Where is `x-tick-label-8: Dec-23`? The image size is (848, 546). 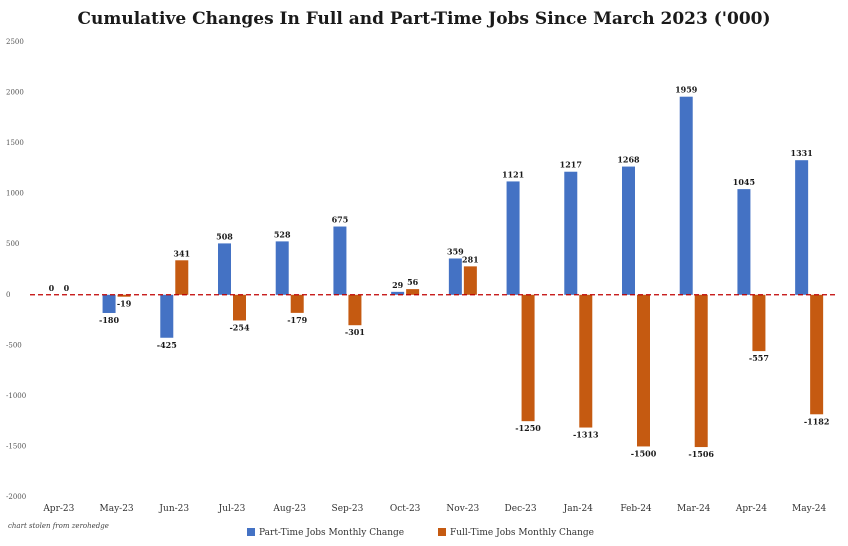
x-tick-label-8: Dec-23 is located at coordinates (521, 509).